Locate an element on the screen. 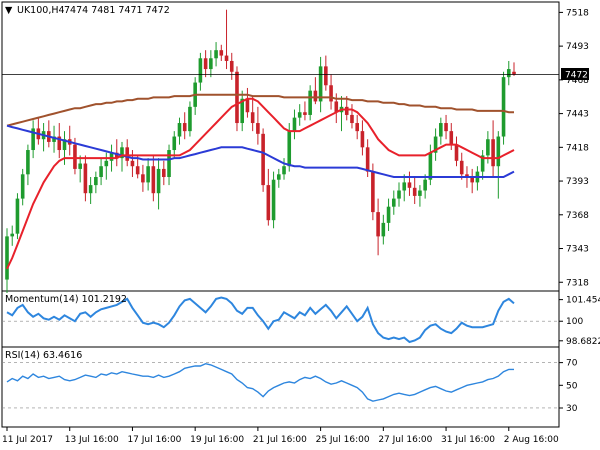 The width and height of the screenshot is (600, 450). time-tick-label: 25 Jul 16:00 is located at coordinates (343, 440).